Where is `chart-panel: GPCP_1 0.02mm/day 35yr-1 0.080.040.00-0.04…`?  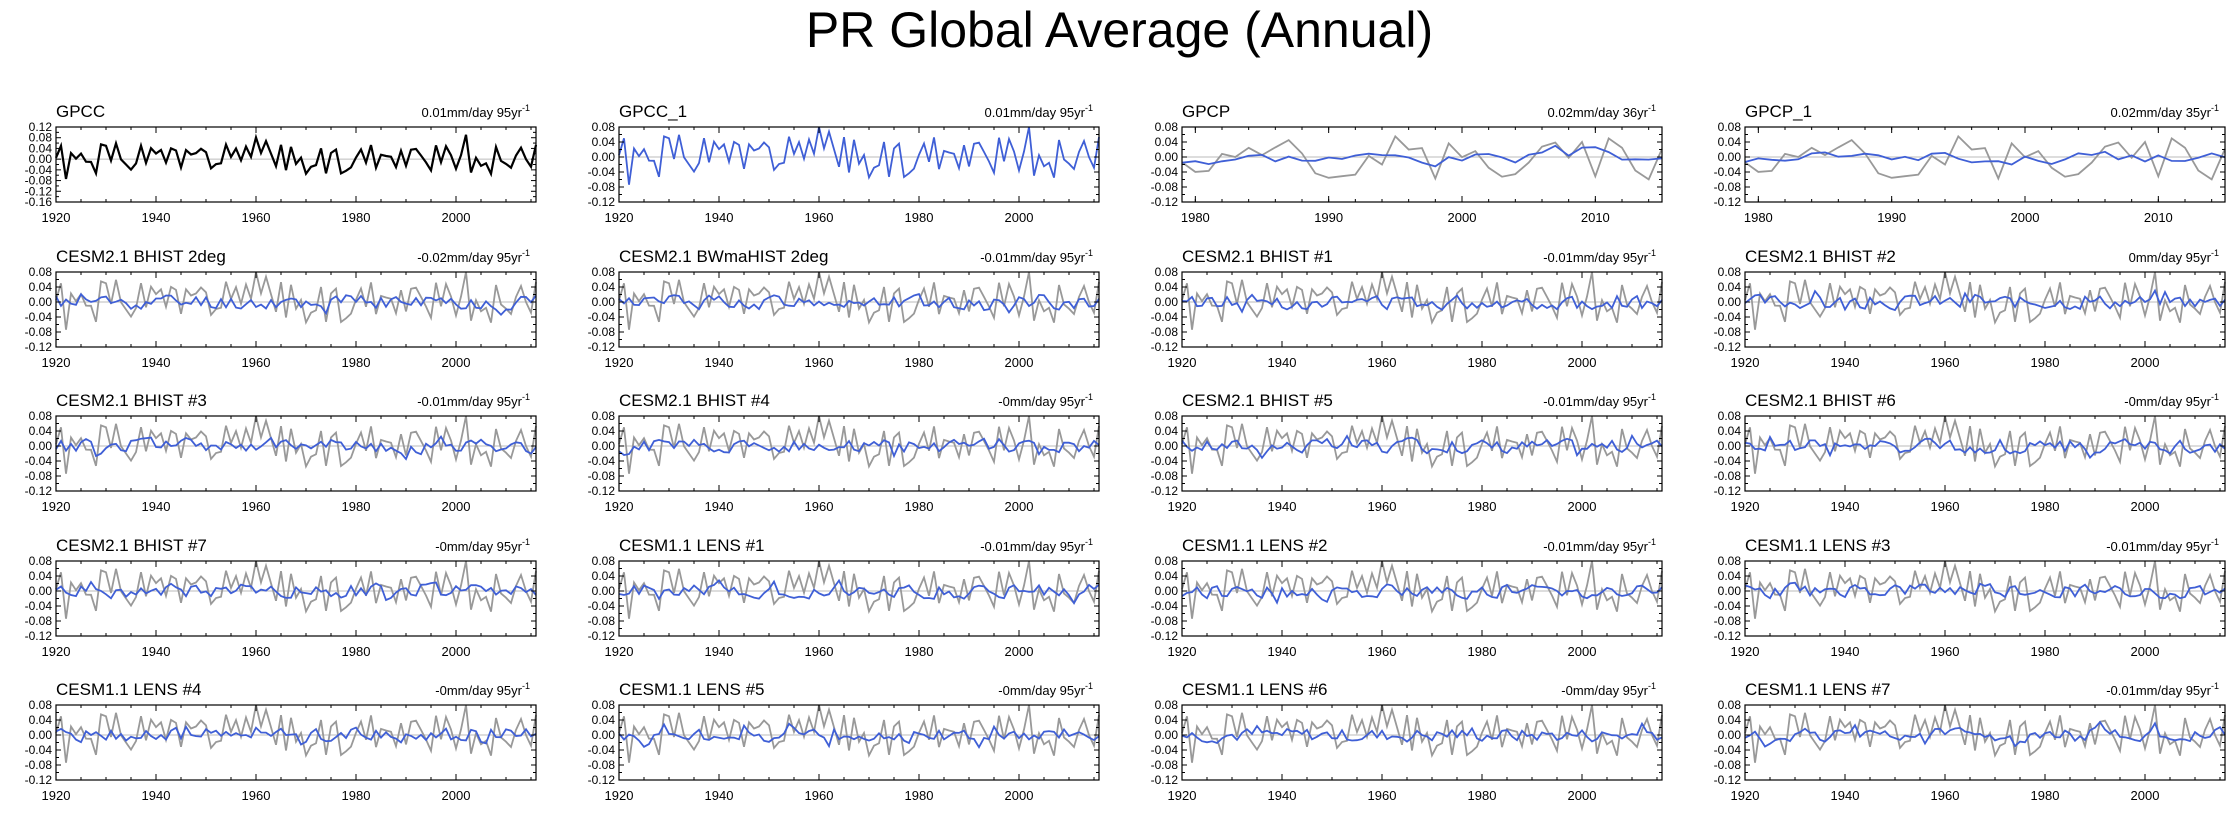 chart-panel: GPCP_1 0.02mm/day 35yr-1 0.080.040.00-0.04… is located at coordinates (1970, 163).